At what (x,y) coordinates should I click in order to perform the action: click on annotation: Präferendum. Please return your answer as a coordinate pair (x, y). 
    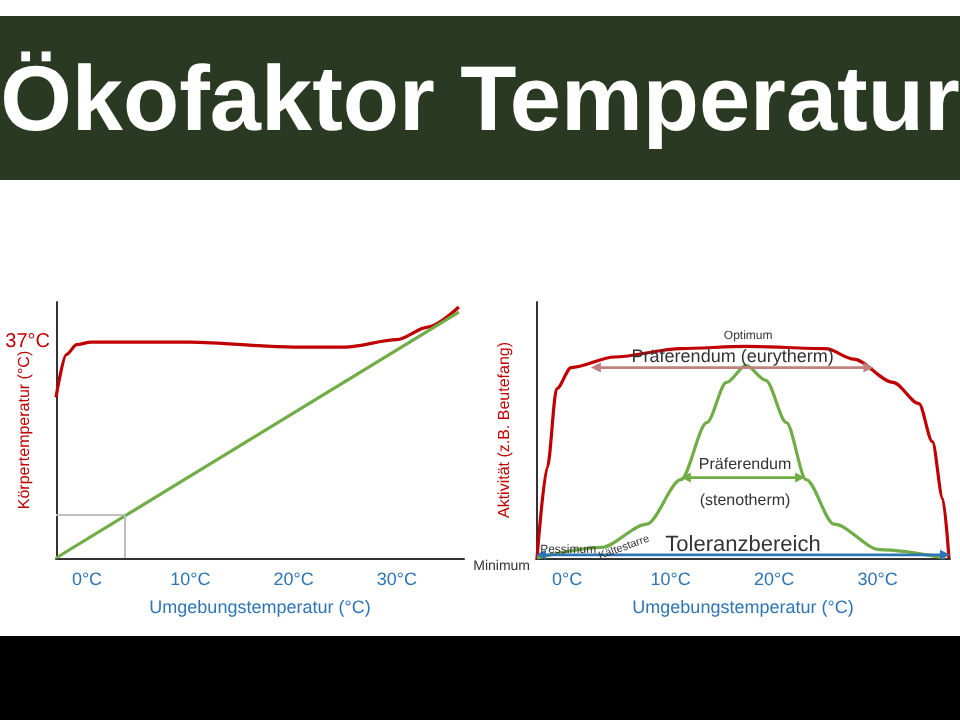
    Looking at the image, I should click on (745, 464).